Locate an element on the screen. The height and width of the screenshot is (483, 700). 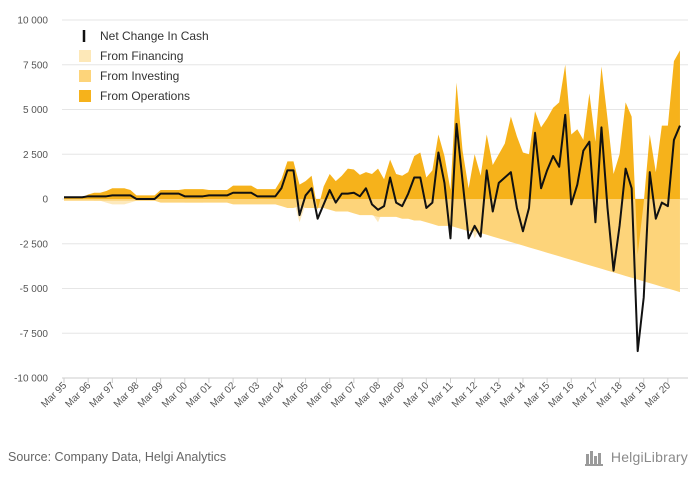
x-tick-label: Mar 03 is located at coordinates (248, 395).